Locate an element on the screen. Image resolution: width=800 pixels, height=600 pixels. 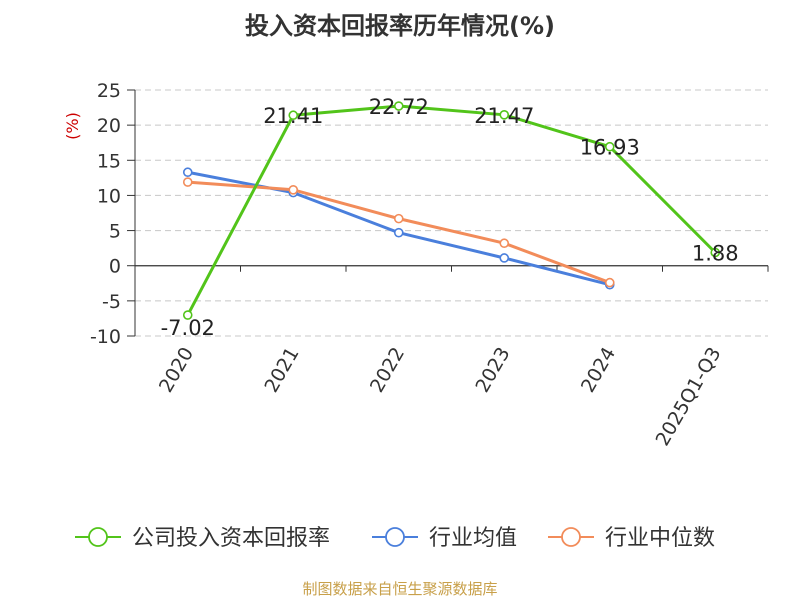
x-tick-label: 2023 is located at coordinates (492, 370).